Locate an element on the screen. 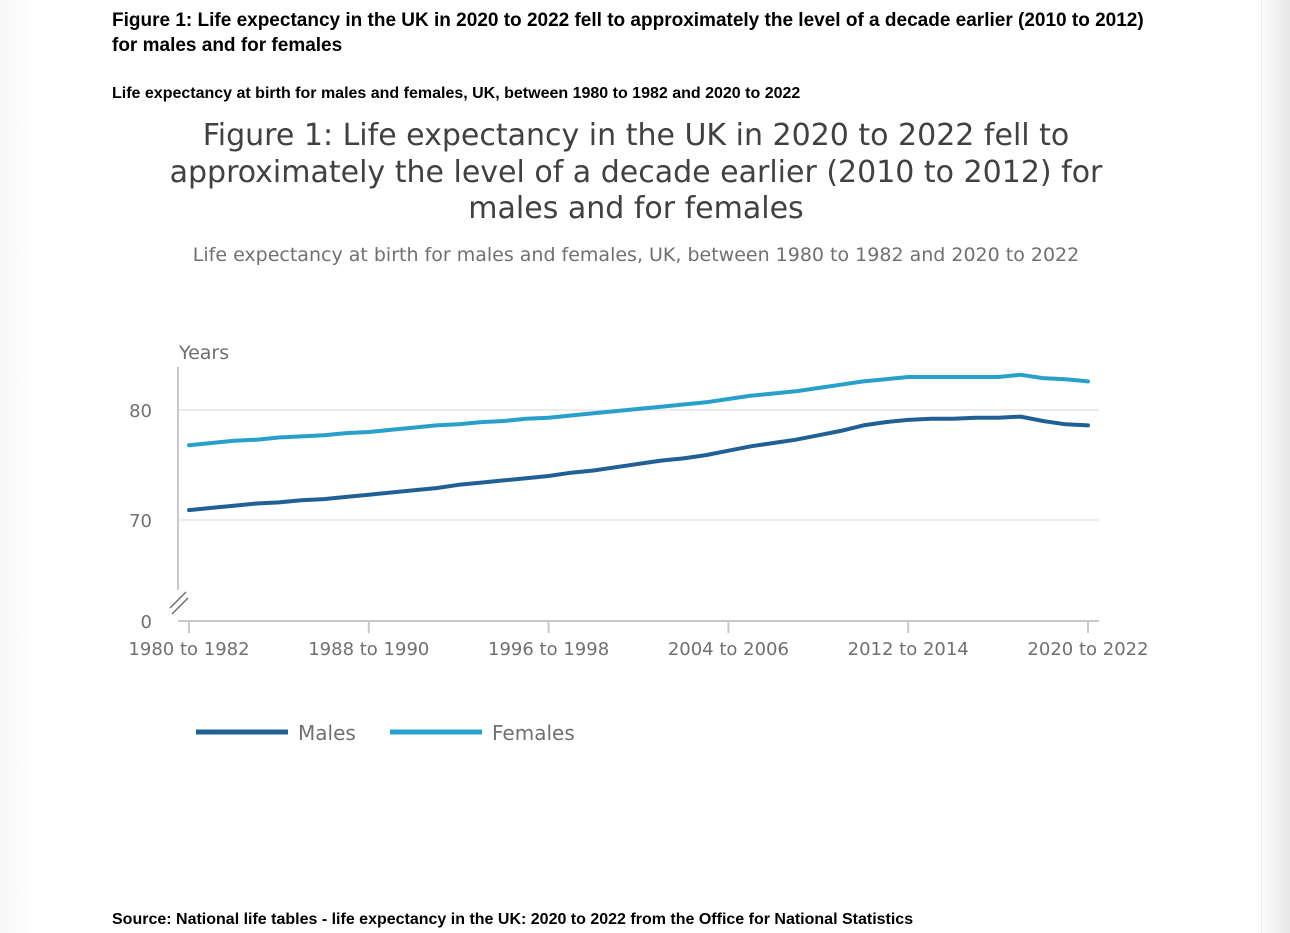  x-tick-label: 2020 to 2022 is located at coordinates (1087, 649).